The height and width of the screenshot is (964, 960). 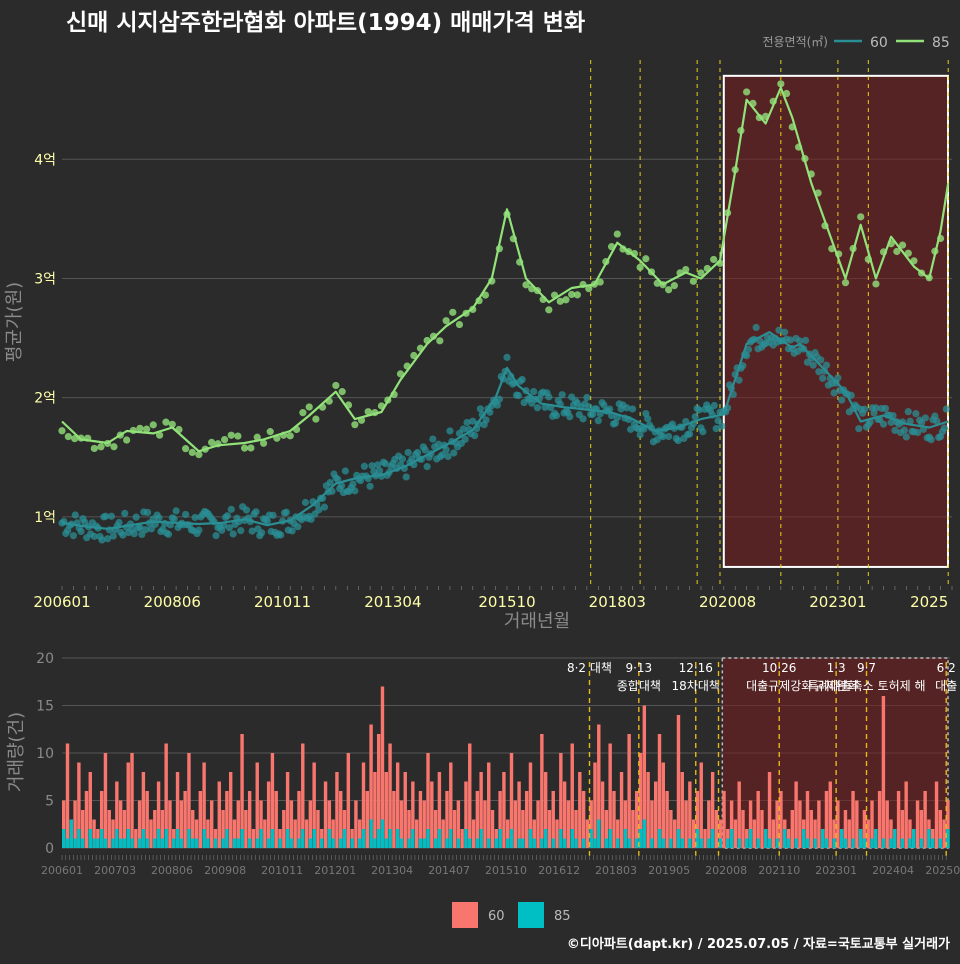 I want to click on legend-bottom-85-label: 85, so click(x=562, y=916).